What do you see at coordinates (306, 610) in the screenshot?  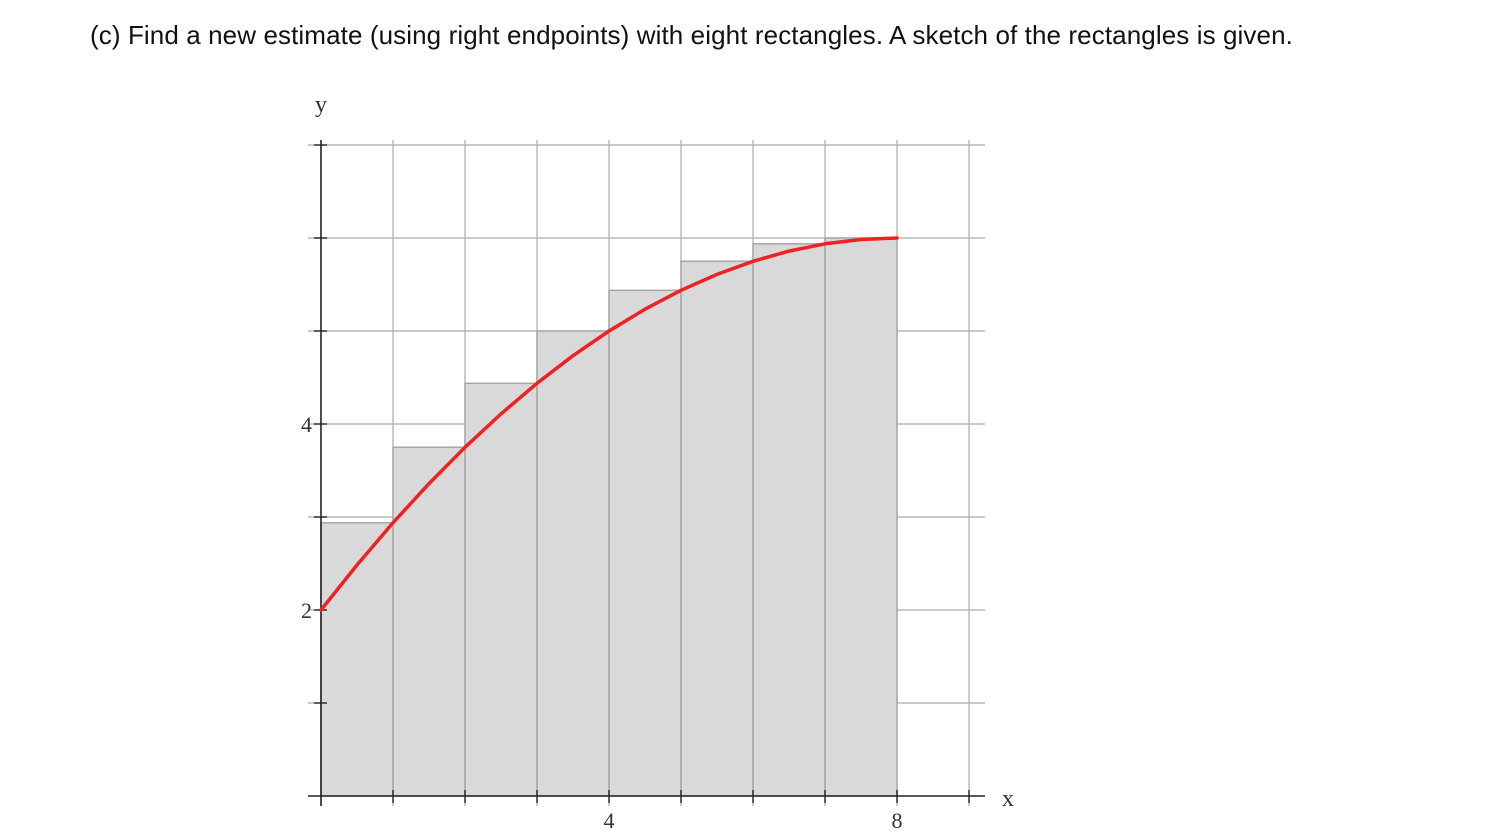 I see `y-tick-label: 2` at bounding box center [306, 610].